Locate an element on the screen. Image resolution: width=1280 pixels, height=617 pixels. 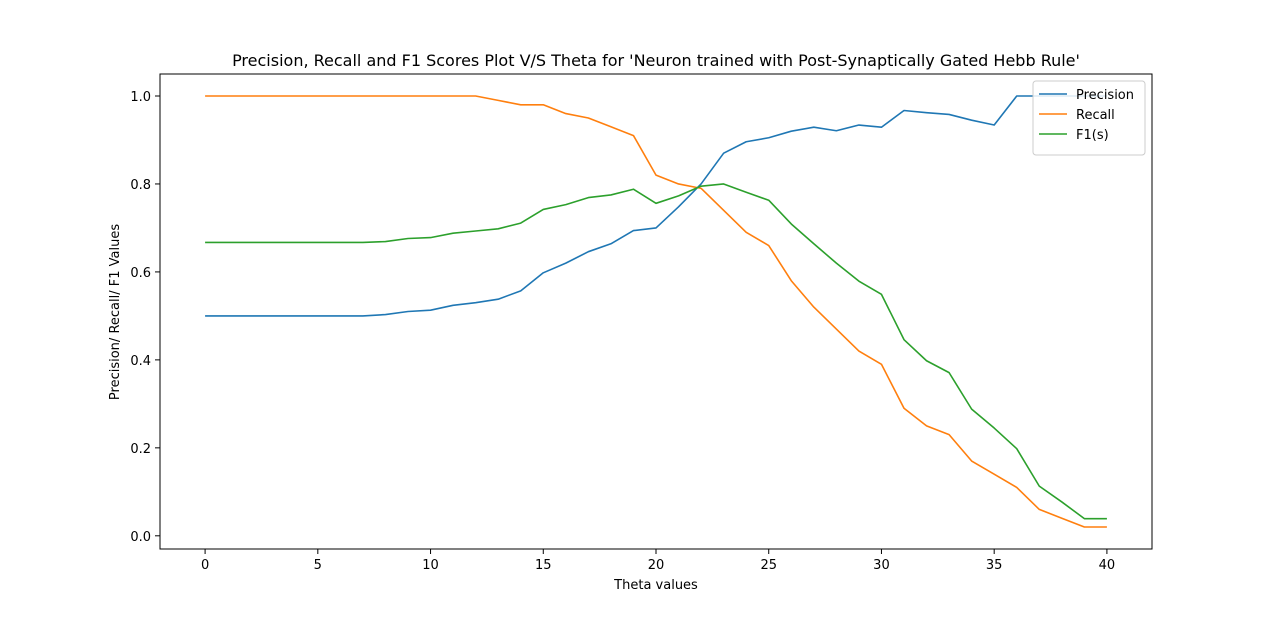
x-tick-label: 25 is located at coordinates (768, 565).